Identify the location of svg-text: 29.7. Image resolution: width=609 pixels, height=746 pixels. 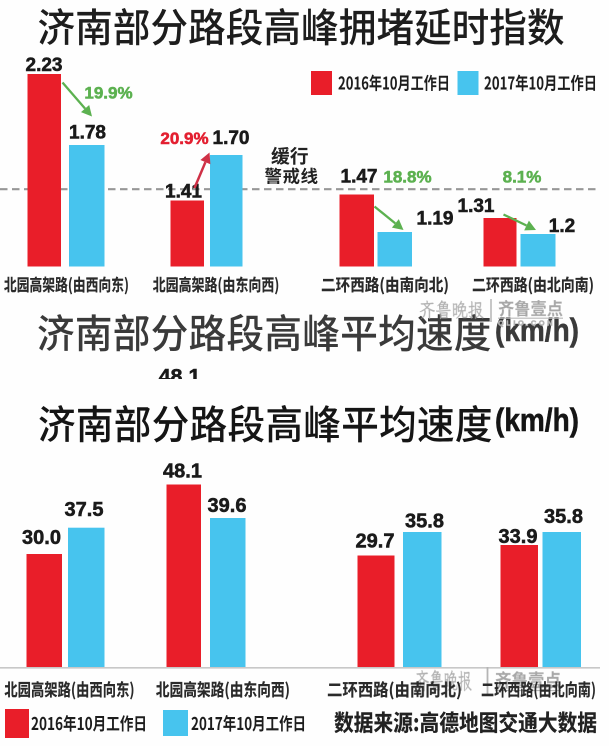
(375, 542).